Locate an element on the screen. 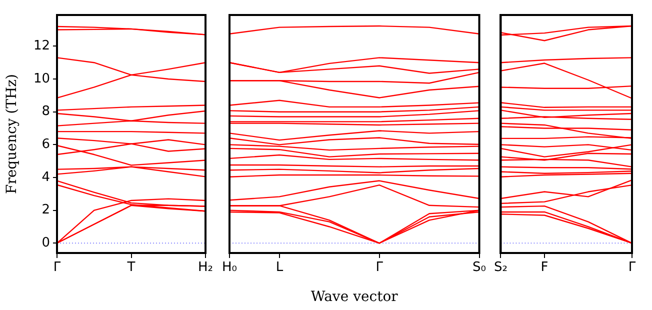 Image resolution: width=652 pixels, height=310 pixels. y-tick-label: 10 is located at coordinates (41, 78).